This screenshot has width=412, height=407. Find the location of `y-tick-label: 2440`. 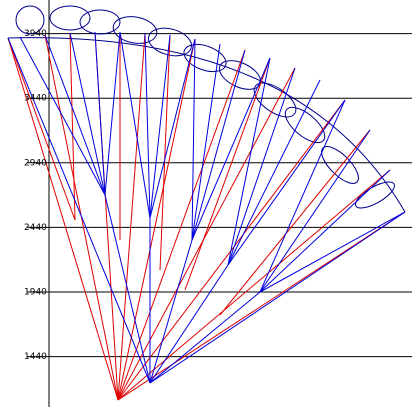

y-tick-label: 2440 is located at coordinates (35, 228).